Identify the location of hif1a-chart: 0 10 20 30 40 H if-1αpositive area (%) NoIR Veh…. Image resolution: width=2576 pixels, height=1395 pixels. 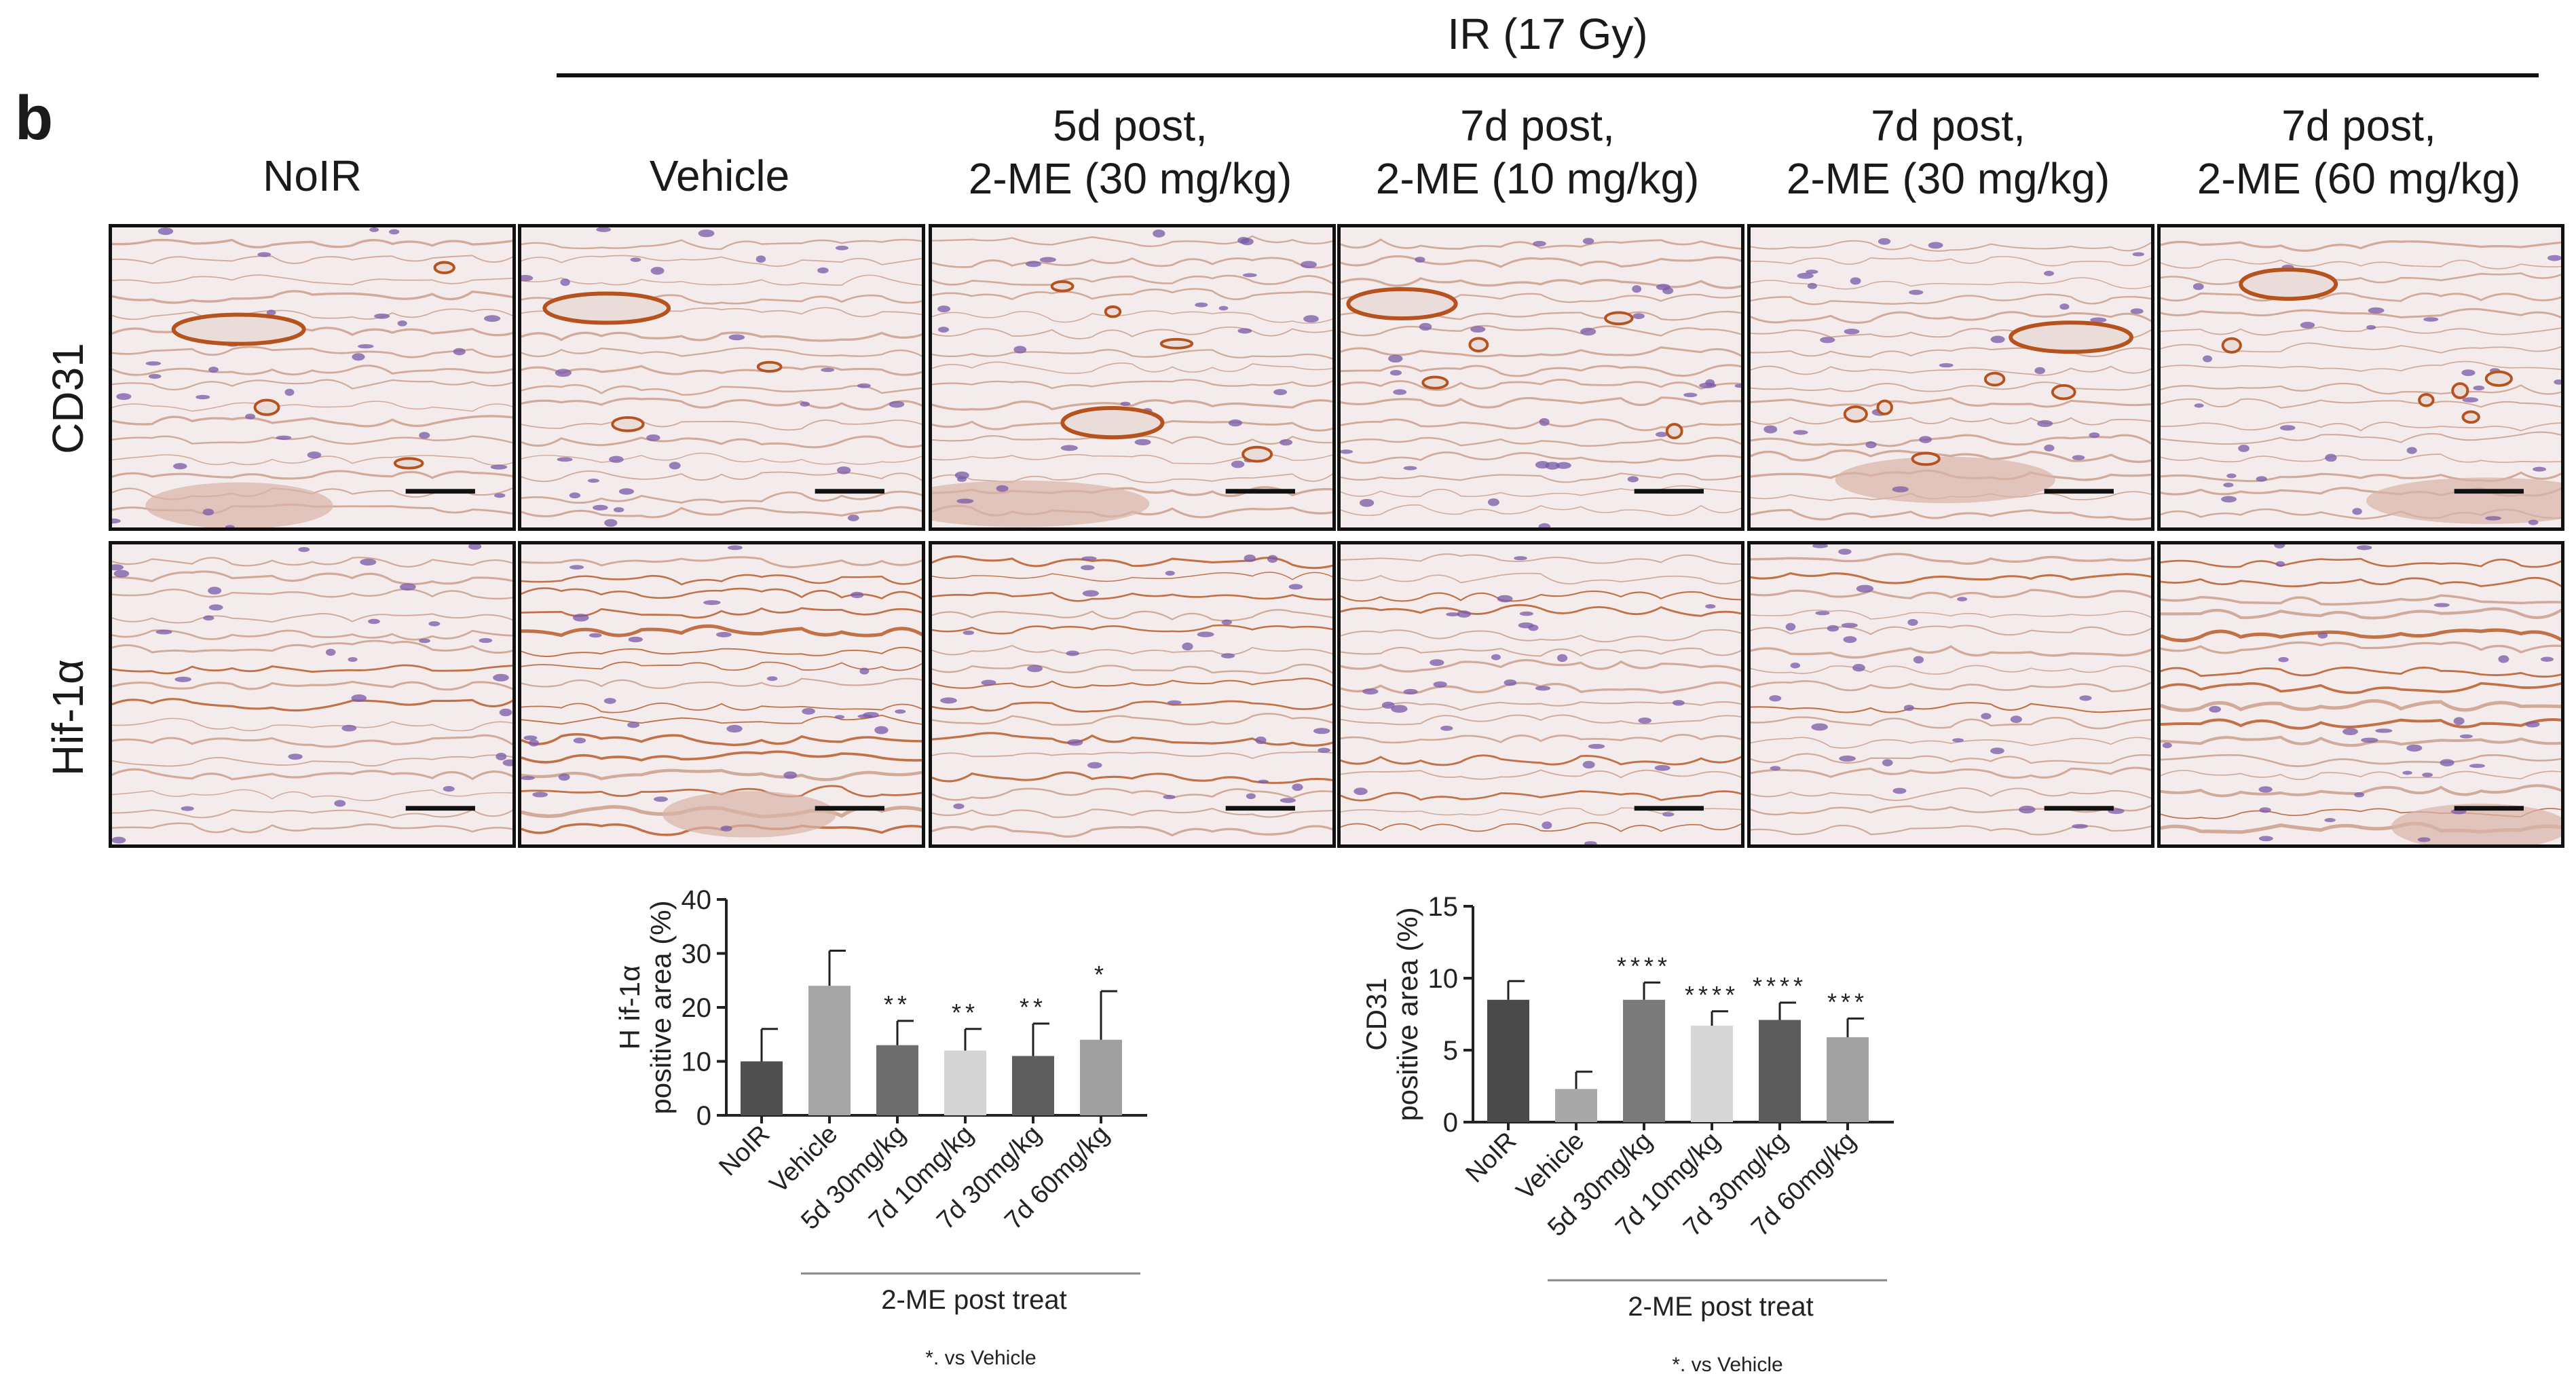
(903, 1127).